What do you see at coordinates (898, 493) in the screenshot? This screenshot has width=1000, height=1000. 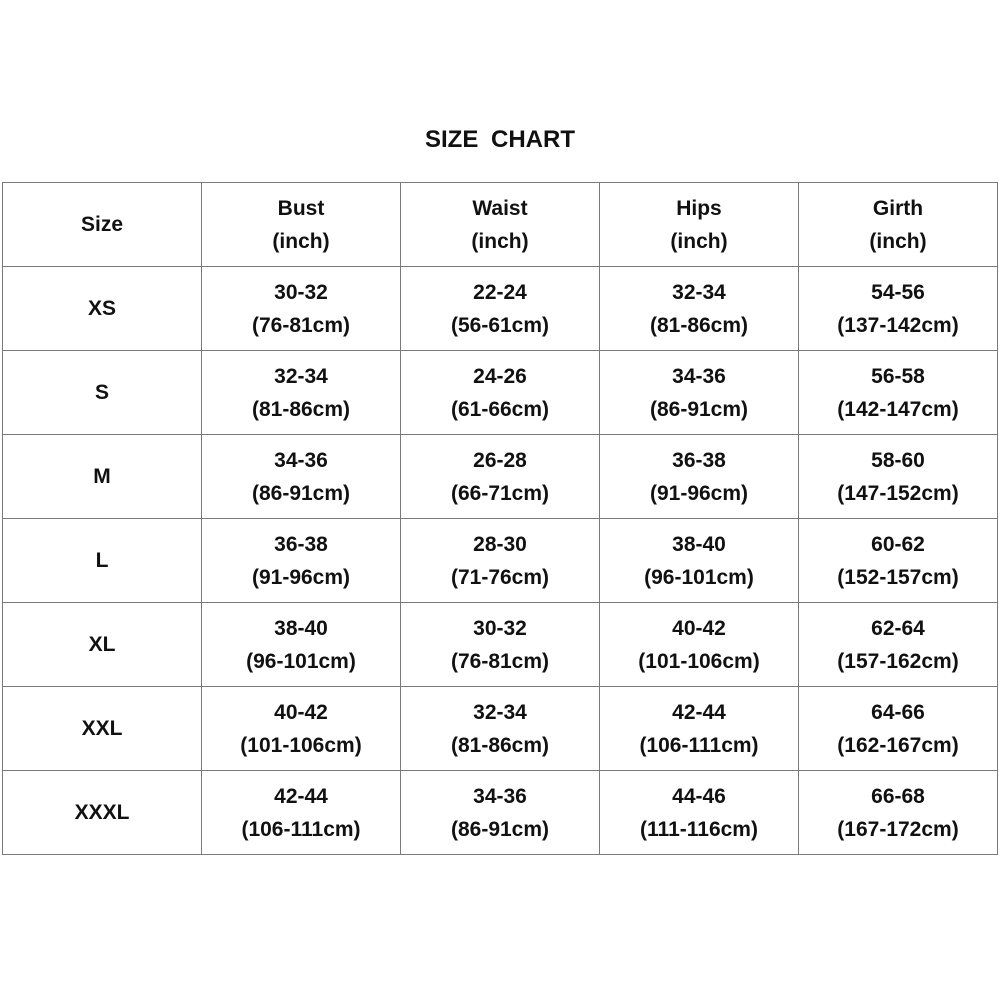 I see `cm-range: (147-152cm)` at bounding box center [898, 493].